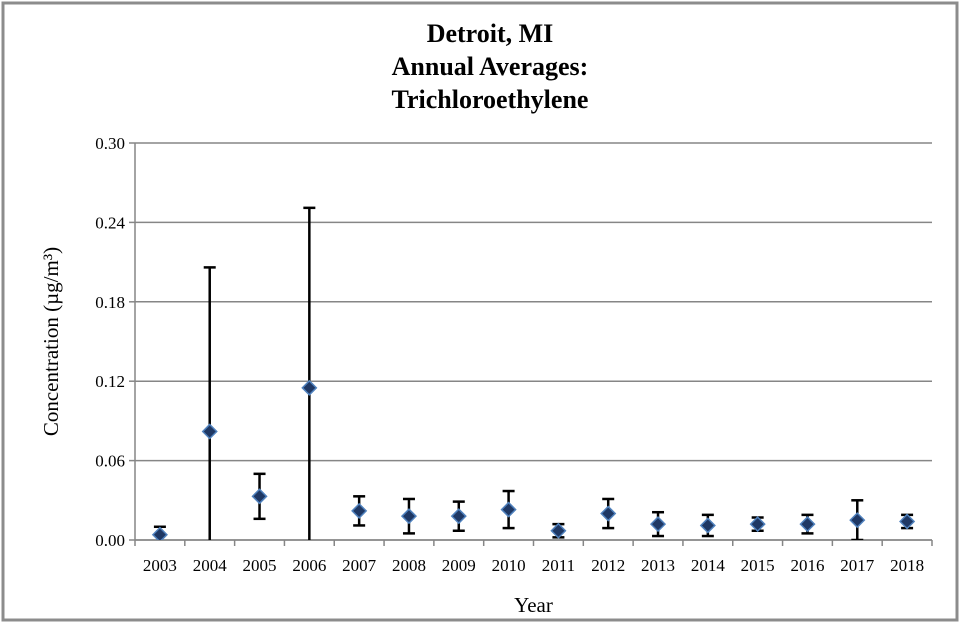 This screenshot has height=628, width=960. I want to click on x-tick-label: 2009, so click(459, 565).